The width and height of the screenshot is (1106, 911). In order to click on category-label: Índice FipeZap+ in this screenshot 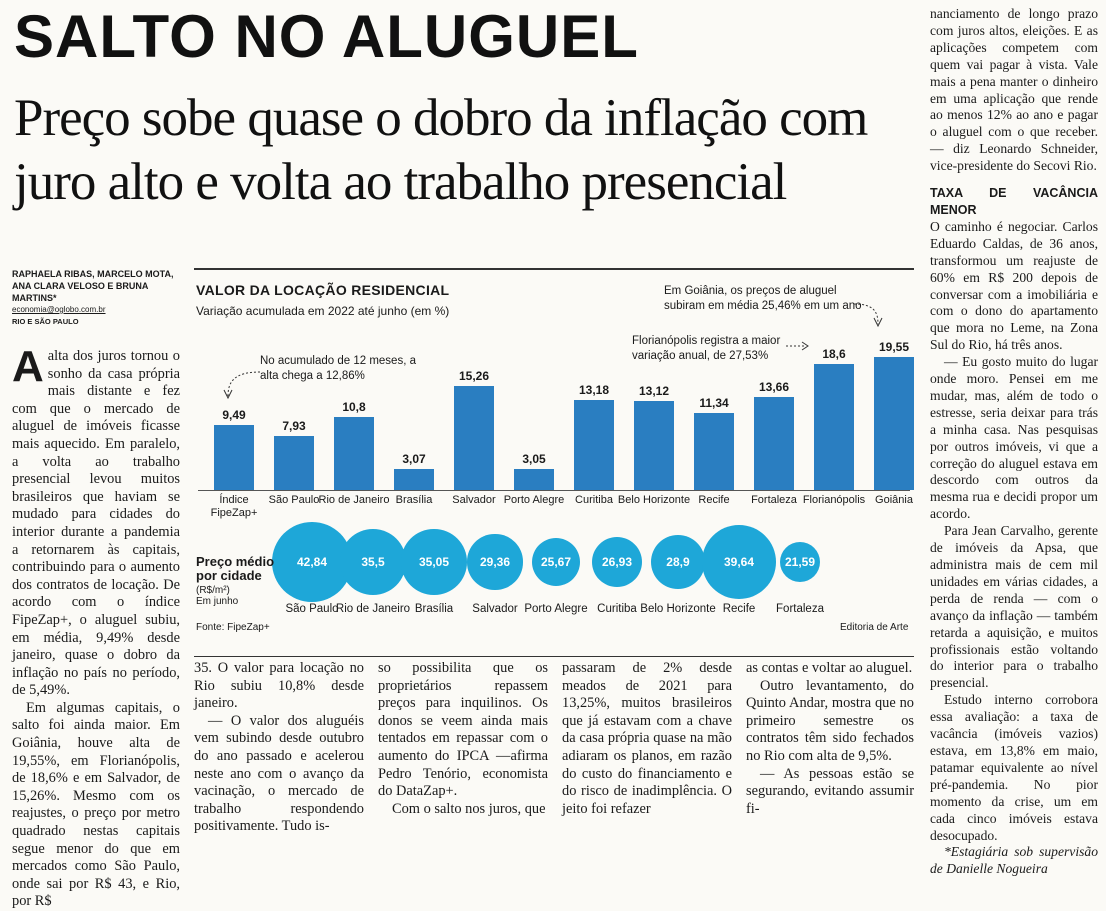, I will do `click(234, 506)`.